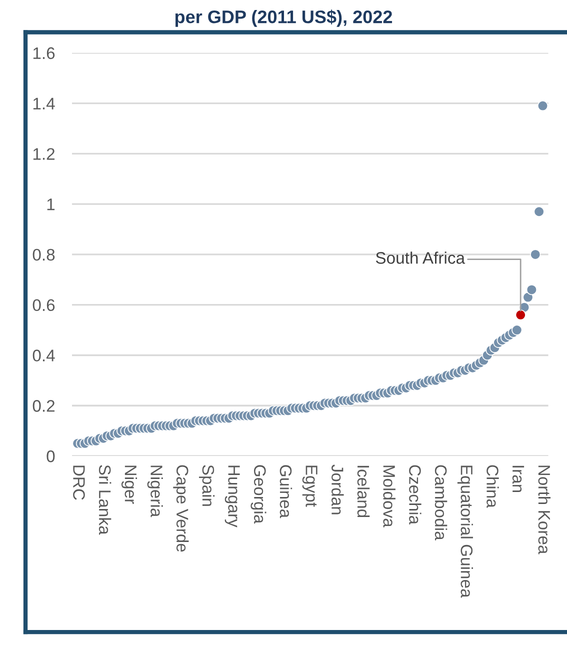 Image resolution: width=567 pixels, height=645 pixels. I want to click on y-tick-label: 1.6, so click(44, 53).